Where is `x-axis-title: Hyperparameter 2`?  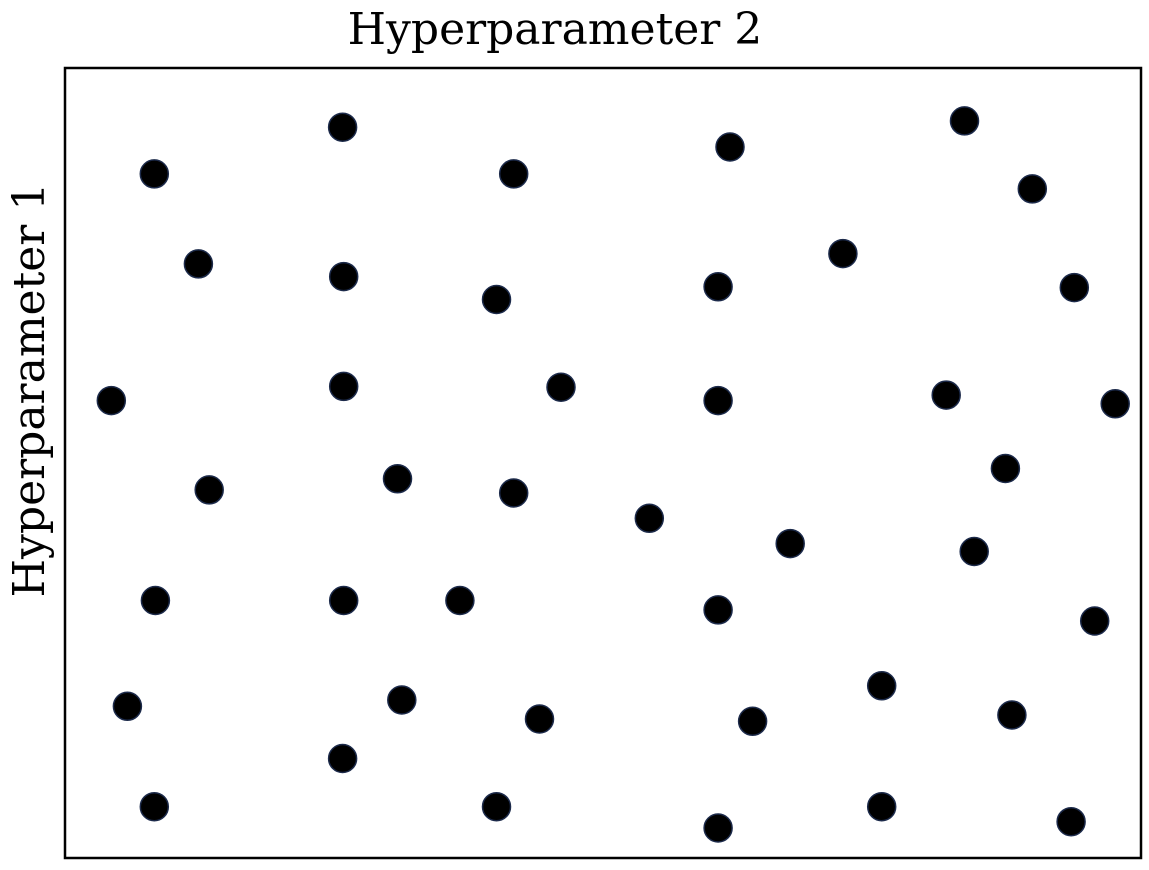 x-axis-title: Hyperparameter 2 is located at coordinates (555, 29).